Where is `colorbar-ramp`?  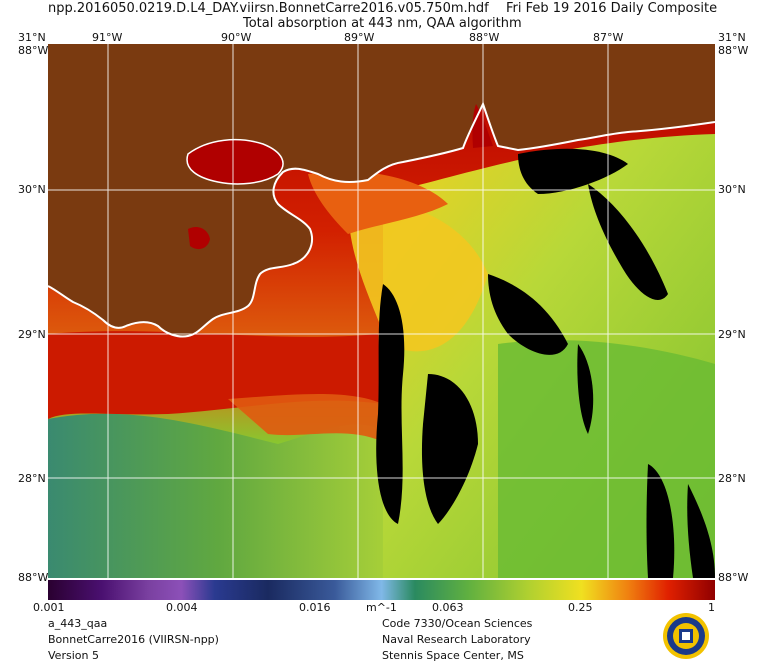 colorbar-ramp is located at coordinates (381, 590).